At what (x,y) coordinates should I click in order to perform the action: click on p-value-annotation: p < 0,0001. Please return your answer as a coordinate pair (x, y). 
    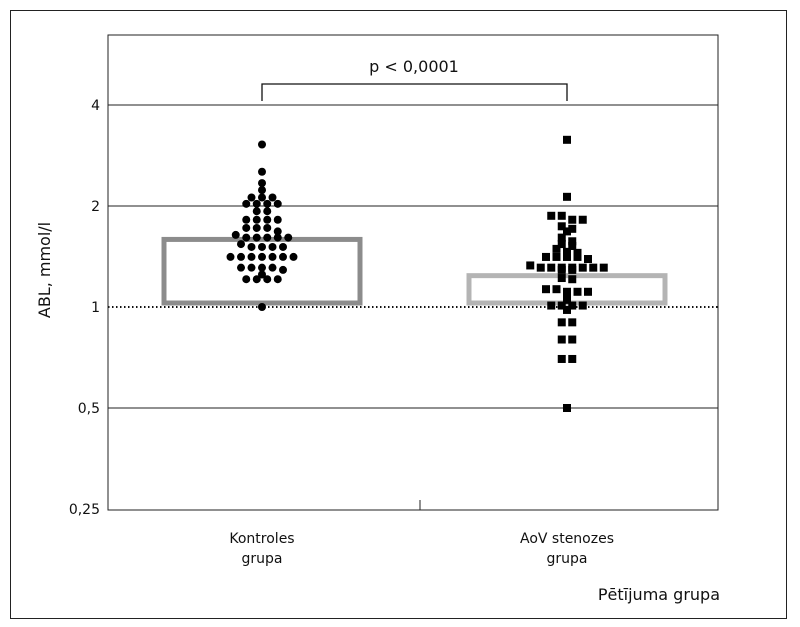
    Looking at the image, I should click on (414, 66).